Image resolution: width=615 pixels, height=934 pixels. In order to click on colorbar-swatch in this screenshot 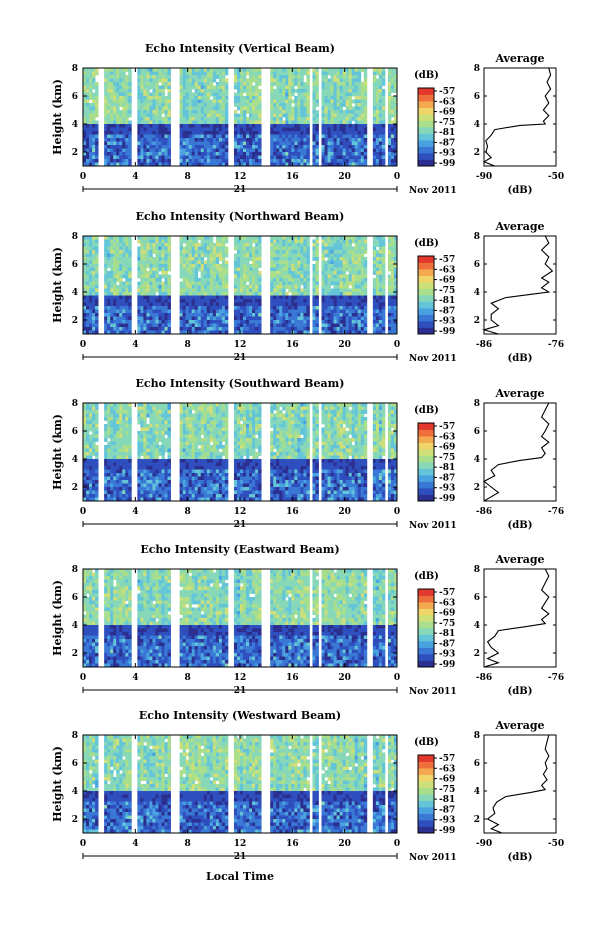, I will do `click(426, 272)`.